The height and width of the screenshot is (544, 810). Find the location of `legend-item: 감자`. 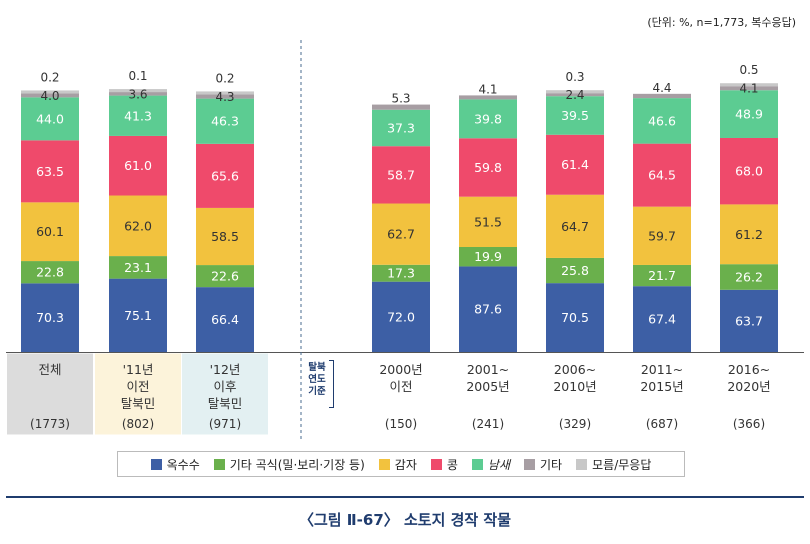

legend-item: 감자 is located at coordinates (397, 464).